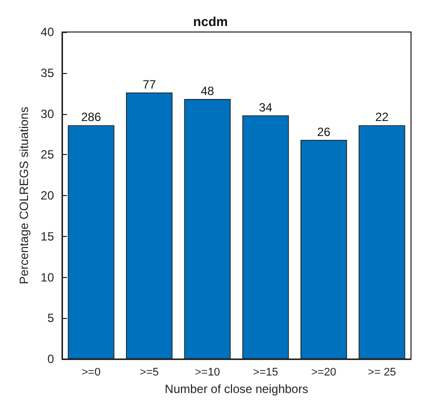  Describe the element at coordinates (47, 277) in the screenshot. I see `y-tick-label: 10` at that location.